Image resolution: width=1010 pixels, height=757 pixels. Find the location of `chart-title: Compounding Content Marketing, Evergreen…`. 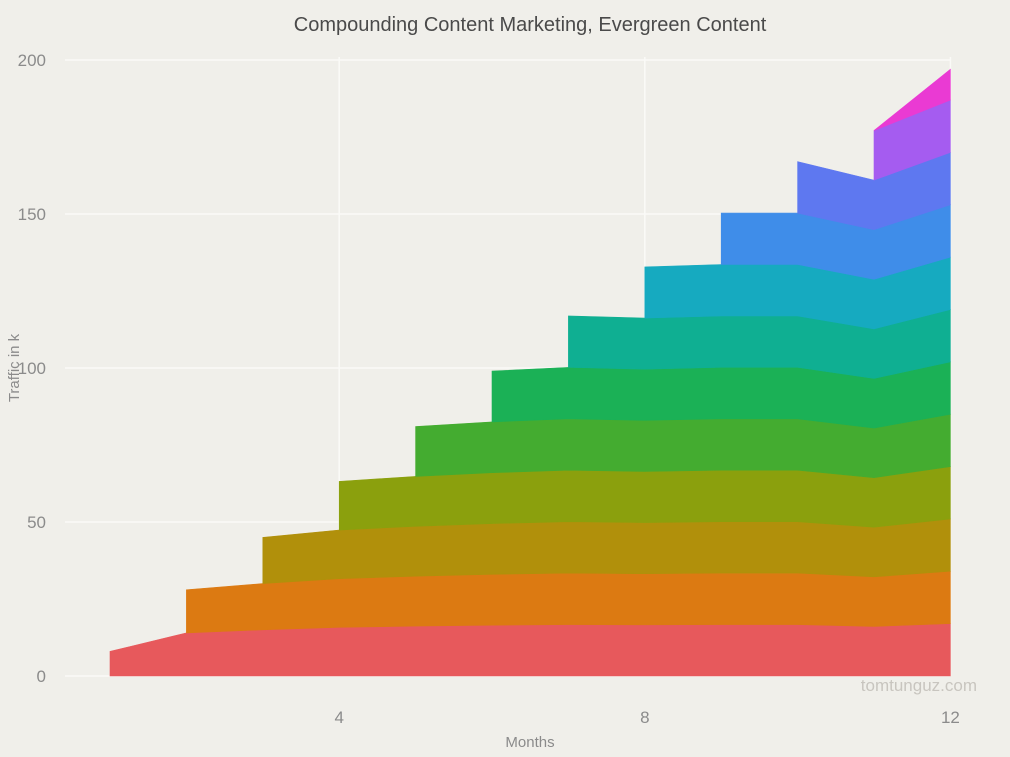

chart-title: Compounding Content Marketing, Evergreen… is located at coordinates (530, 25).